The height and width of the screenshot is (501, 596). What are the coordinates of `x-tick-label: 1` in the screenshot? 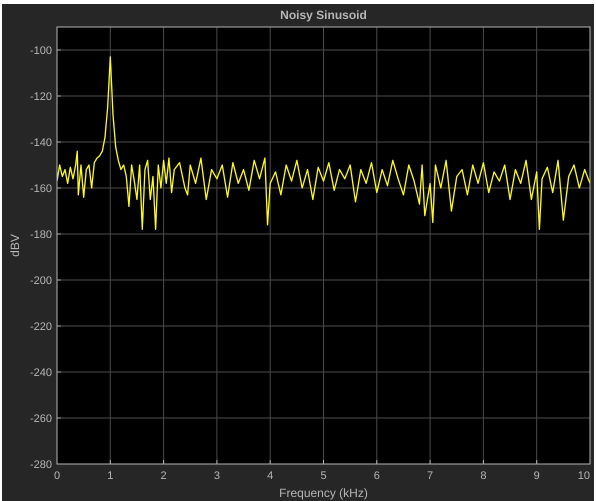 It's located at (110, 476).